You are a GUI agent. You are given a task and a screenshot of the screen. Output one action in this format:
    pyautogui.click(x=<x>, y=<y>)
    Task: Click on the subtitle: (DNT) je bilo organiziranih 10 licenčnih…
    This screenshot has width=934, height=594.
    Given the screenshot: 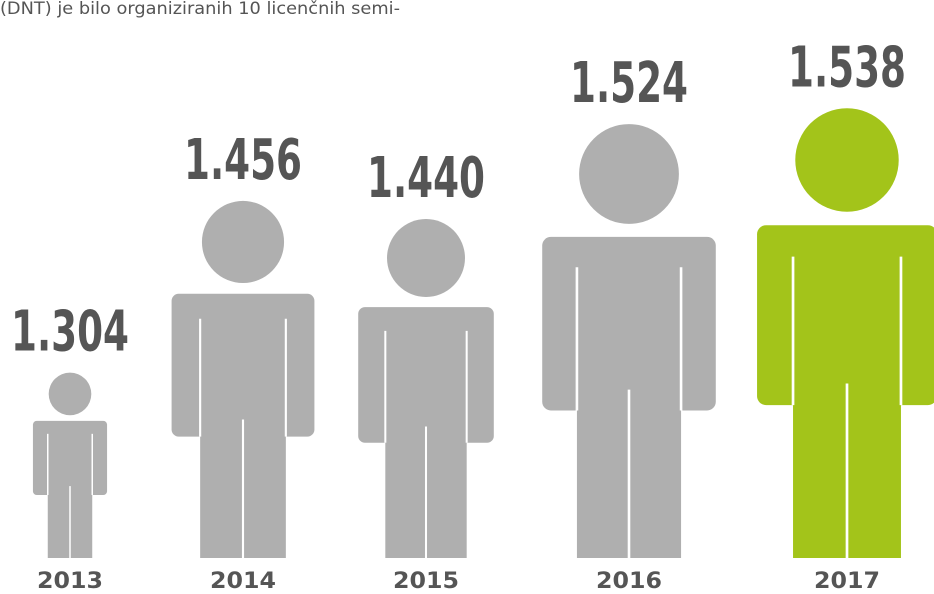 What is the action you would take?
    pyautogui.click(x=200, y=9)
    